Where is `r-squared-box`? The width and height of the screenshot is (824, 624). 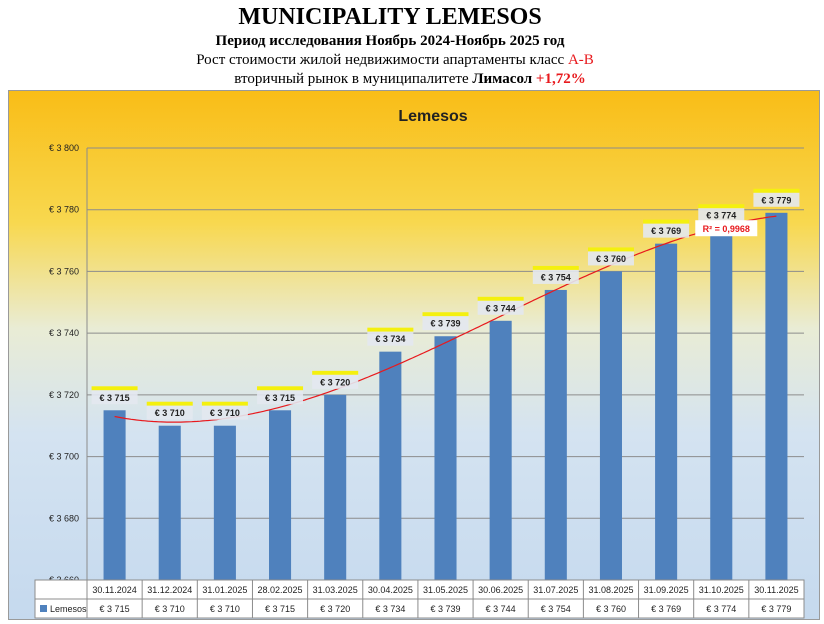
r-squared-box is located at coordinates (726, 228).